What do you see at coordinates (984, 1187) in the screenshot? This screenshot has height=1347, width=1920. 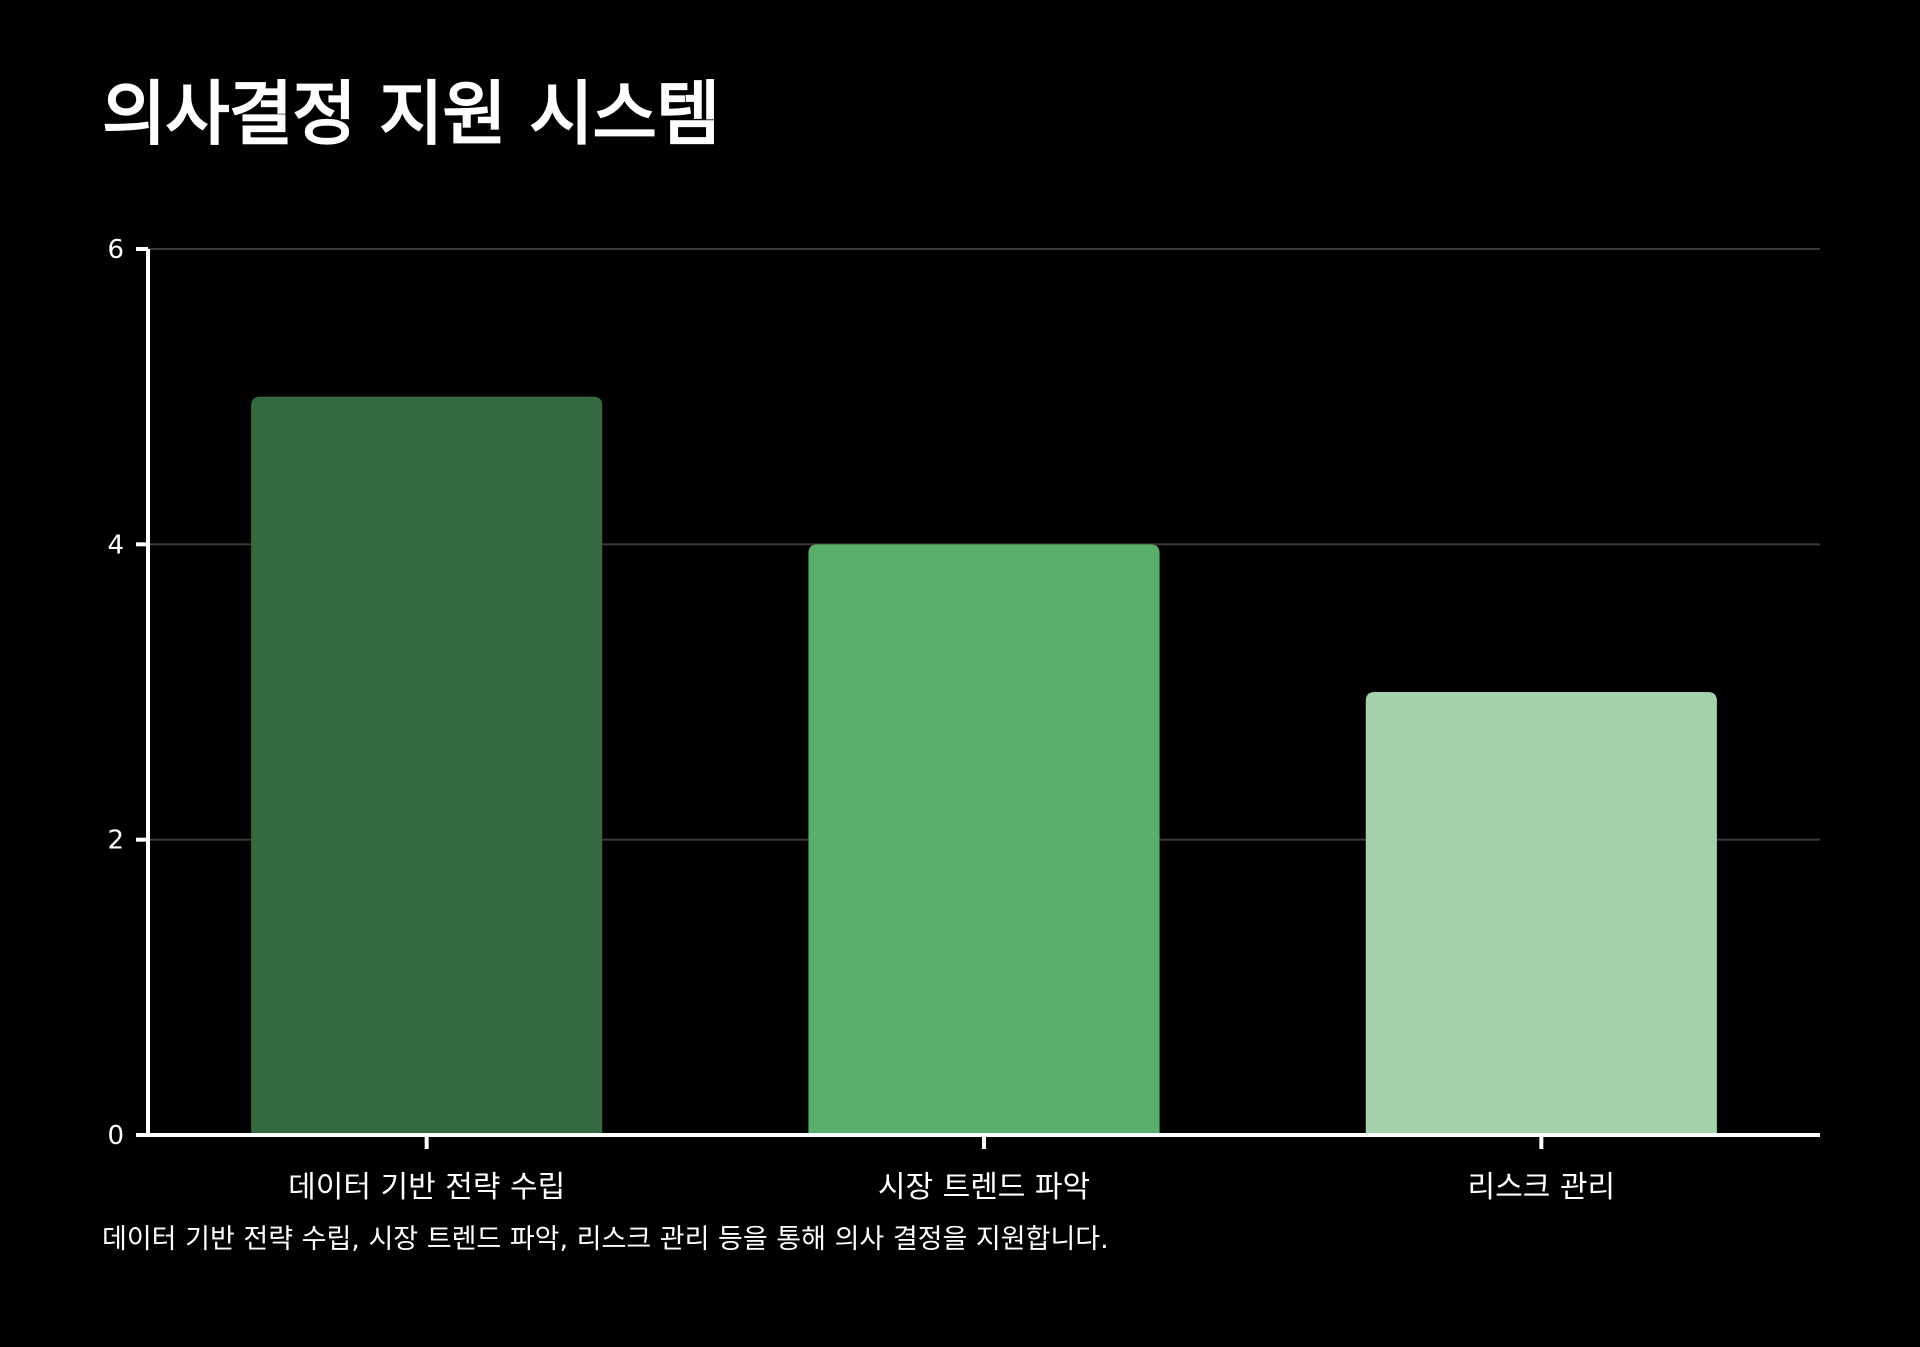 I see `x-tick-label: 시장 트렌드 파악` at bounding box center [984, 1187].